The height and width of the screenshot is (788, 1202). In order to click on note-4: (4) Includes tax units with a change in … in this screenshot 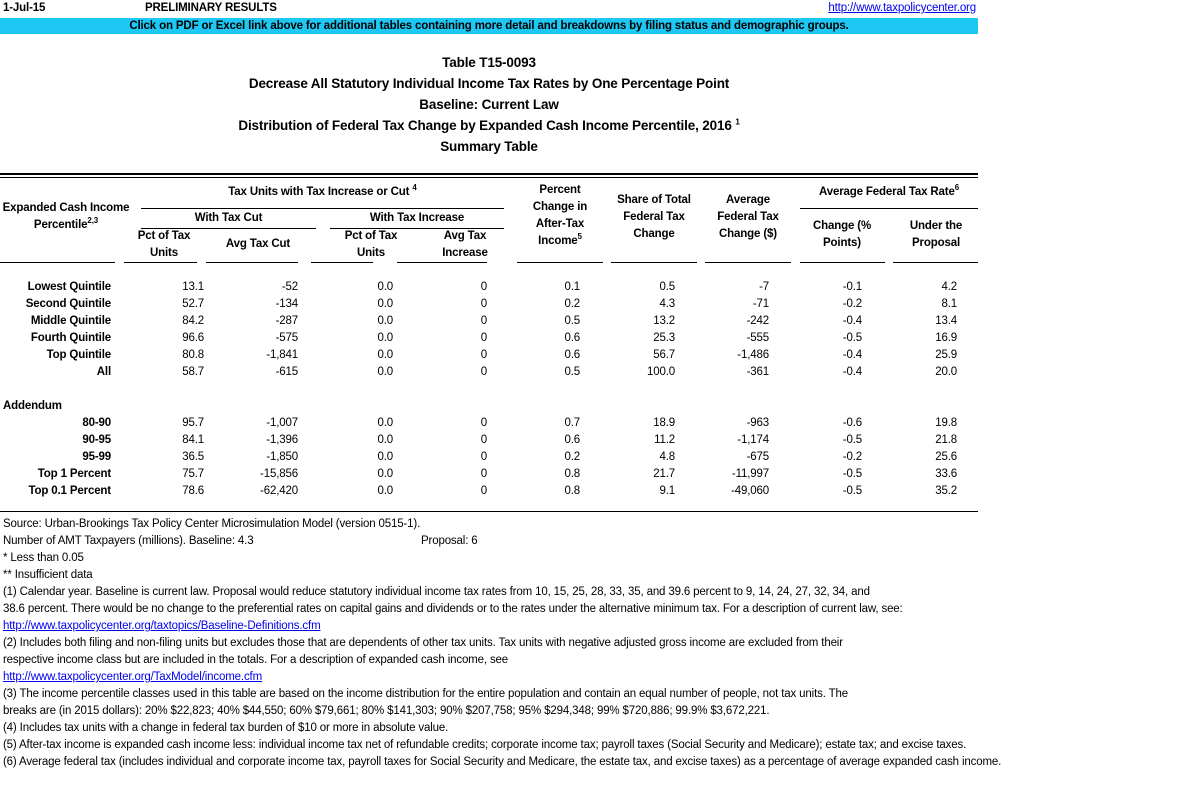, I will do `click(226, 728)`.